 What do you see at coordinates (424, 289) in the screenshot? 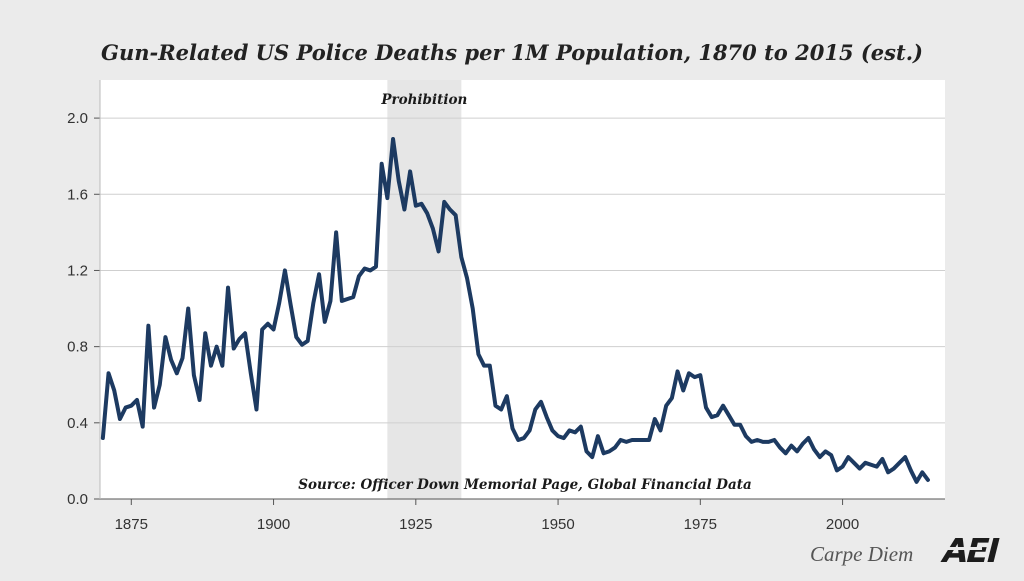
I see `prohibition-shading` at bounding box center [424, 289].